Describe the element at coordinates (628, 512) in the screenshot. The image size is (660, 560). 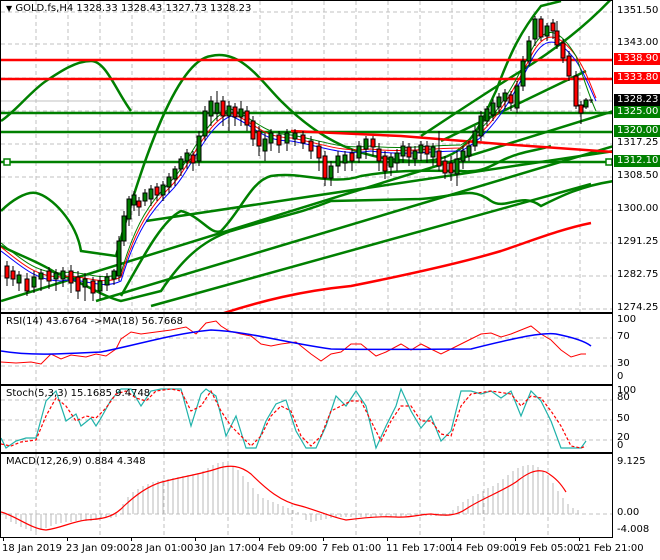
I see `macd-axis-label: 0.00` at that location.